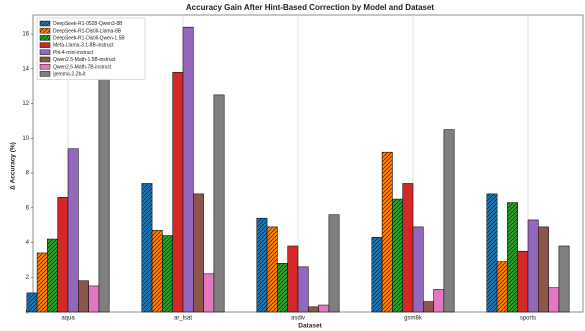 Image resolution: width=585 pixels, height=331 pixels. Describe the element at coordinates (84, 60) in the screenshot. I see `legend-label: Qwen2.5-Math-1.5B-instruct` at that location.